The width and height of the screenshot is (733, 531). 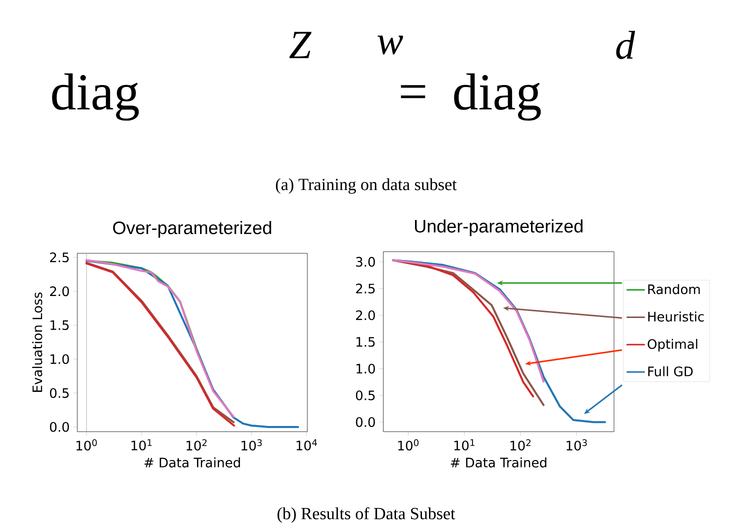 I want to click on x-tick-label: 10$^{4}$, so click(x=306, y=444).